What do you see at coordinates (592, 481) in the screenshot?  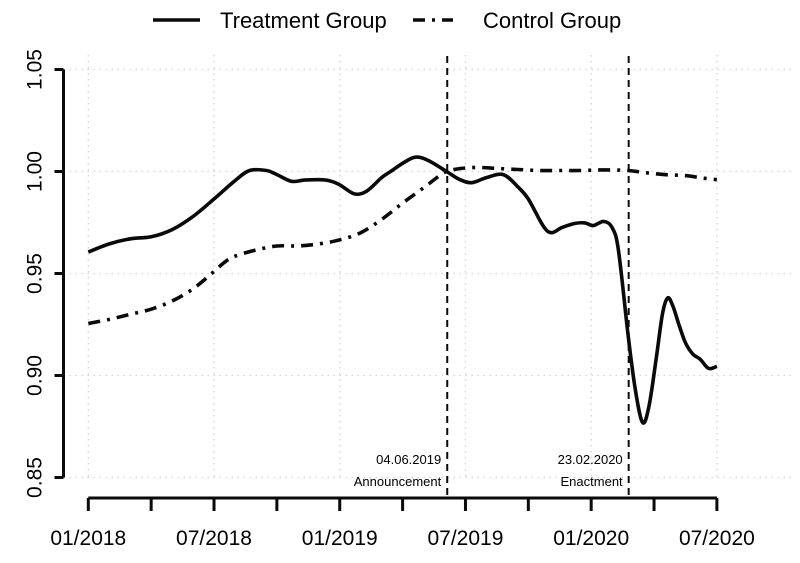 I see `enactment-caption-label: Enactment` at bounding box center [592, 481].